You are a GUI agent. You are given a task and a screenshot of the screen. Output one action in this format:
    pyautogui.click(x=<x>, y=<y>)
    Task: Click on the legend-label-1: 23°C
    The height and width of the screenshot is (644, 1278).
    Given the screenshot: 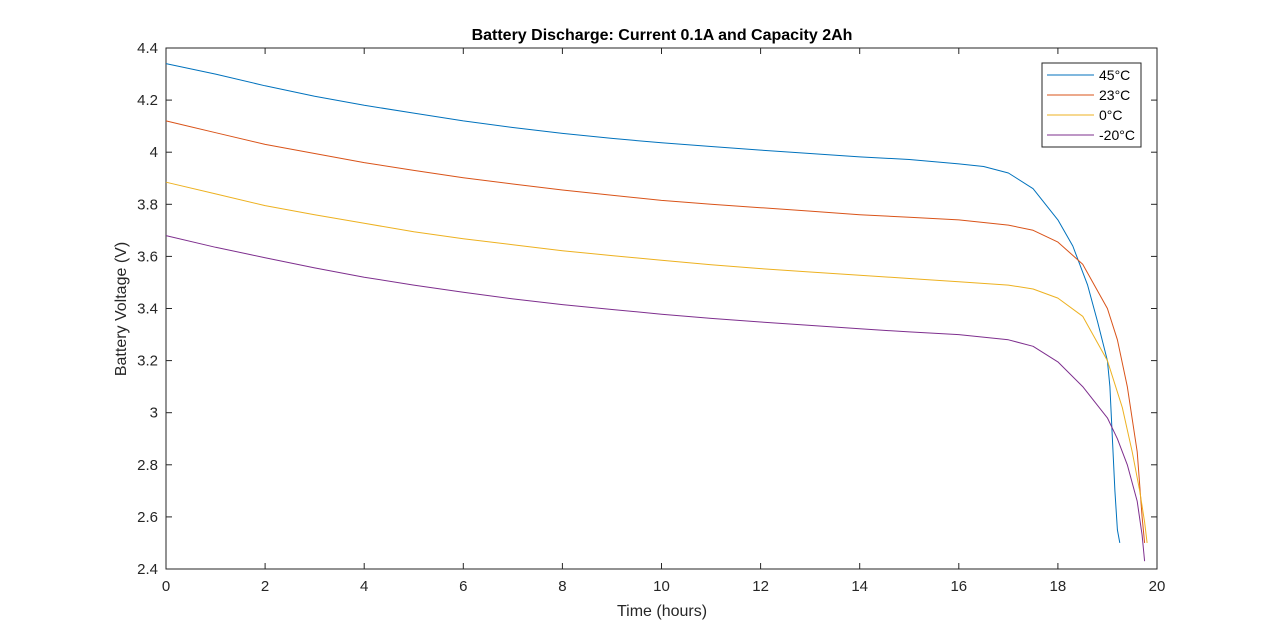 What is the action you would take?
    pyautogui.click(x=1114, y=95)
    